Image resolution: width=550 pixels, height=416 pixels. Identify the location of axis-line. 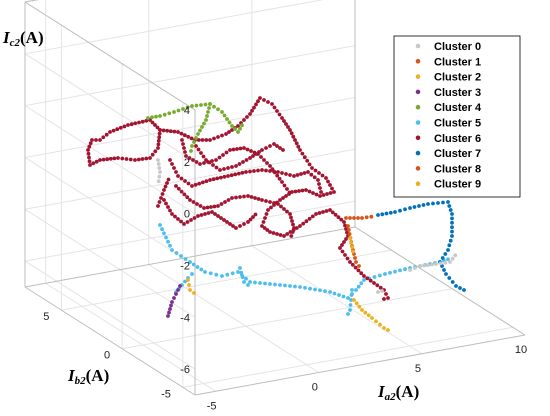
(440, 281).